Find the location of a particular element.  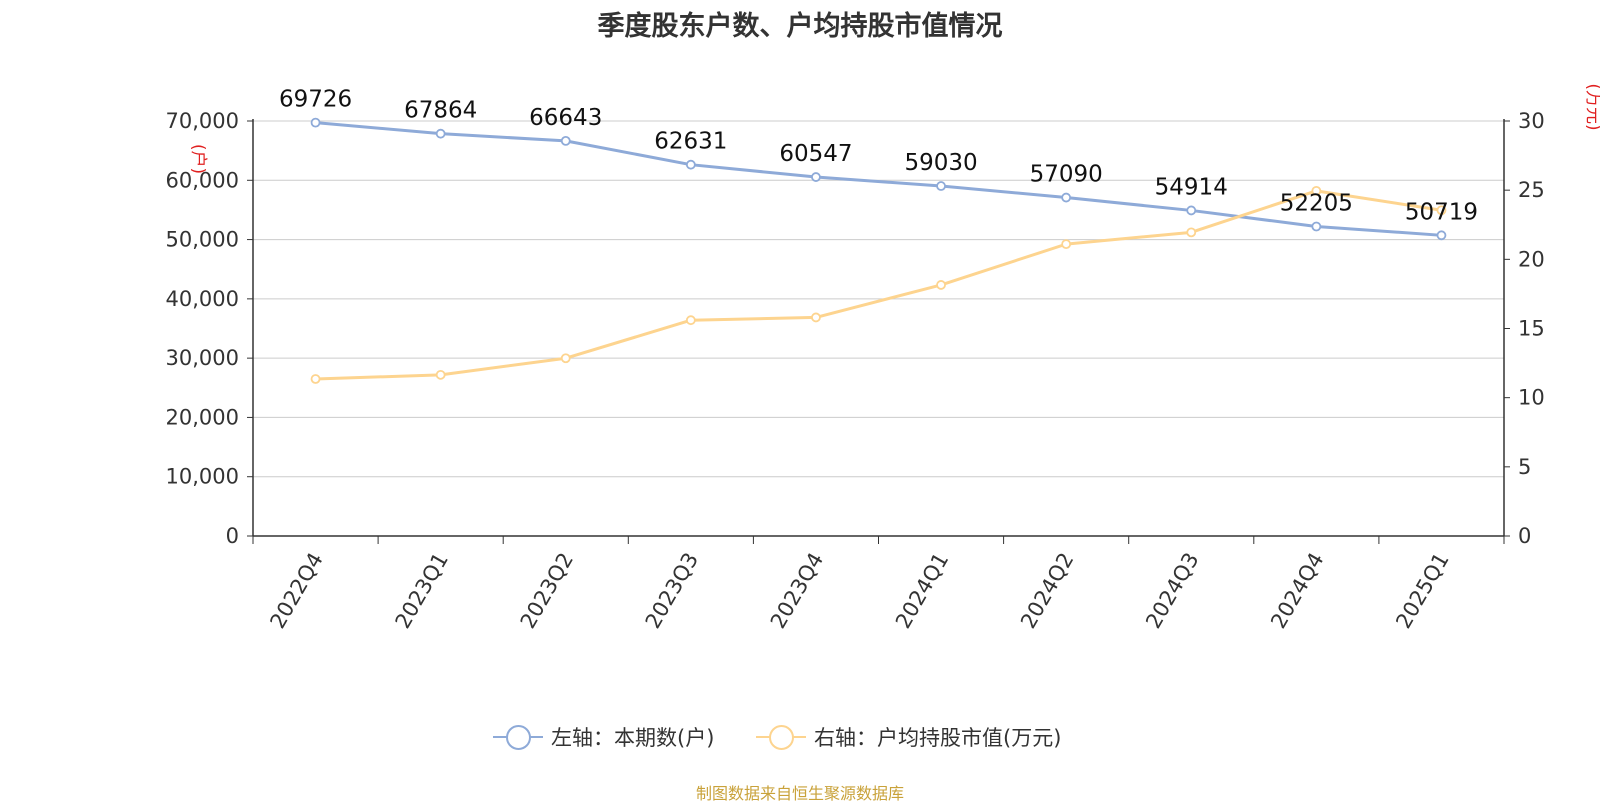

data-label: 60547 is located at coordinates (815, 154).